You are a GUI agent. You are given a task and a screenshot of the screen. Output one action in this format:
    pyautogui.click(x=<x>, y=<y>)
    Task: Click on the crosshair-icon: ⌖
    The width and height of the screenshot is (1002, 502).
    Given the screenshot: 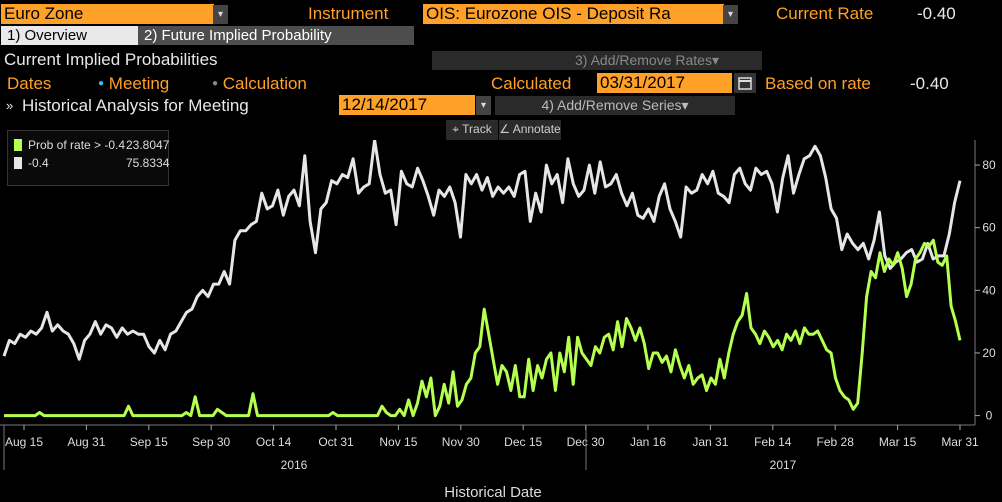 What is the action you would take?
    pyautogui.click(x=456, y=129)
    